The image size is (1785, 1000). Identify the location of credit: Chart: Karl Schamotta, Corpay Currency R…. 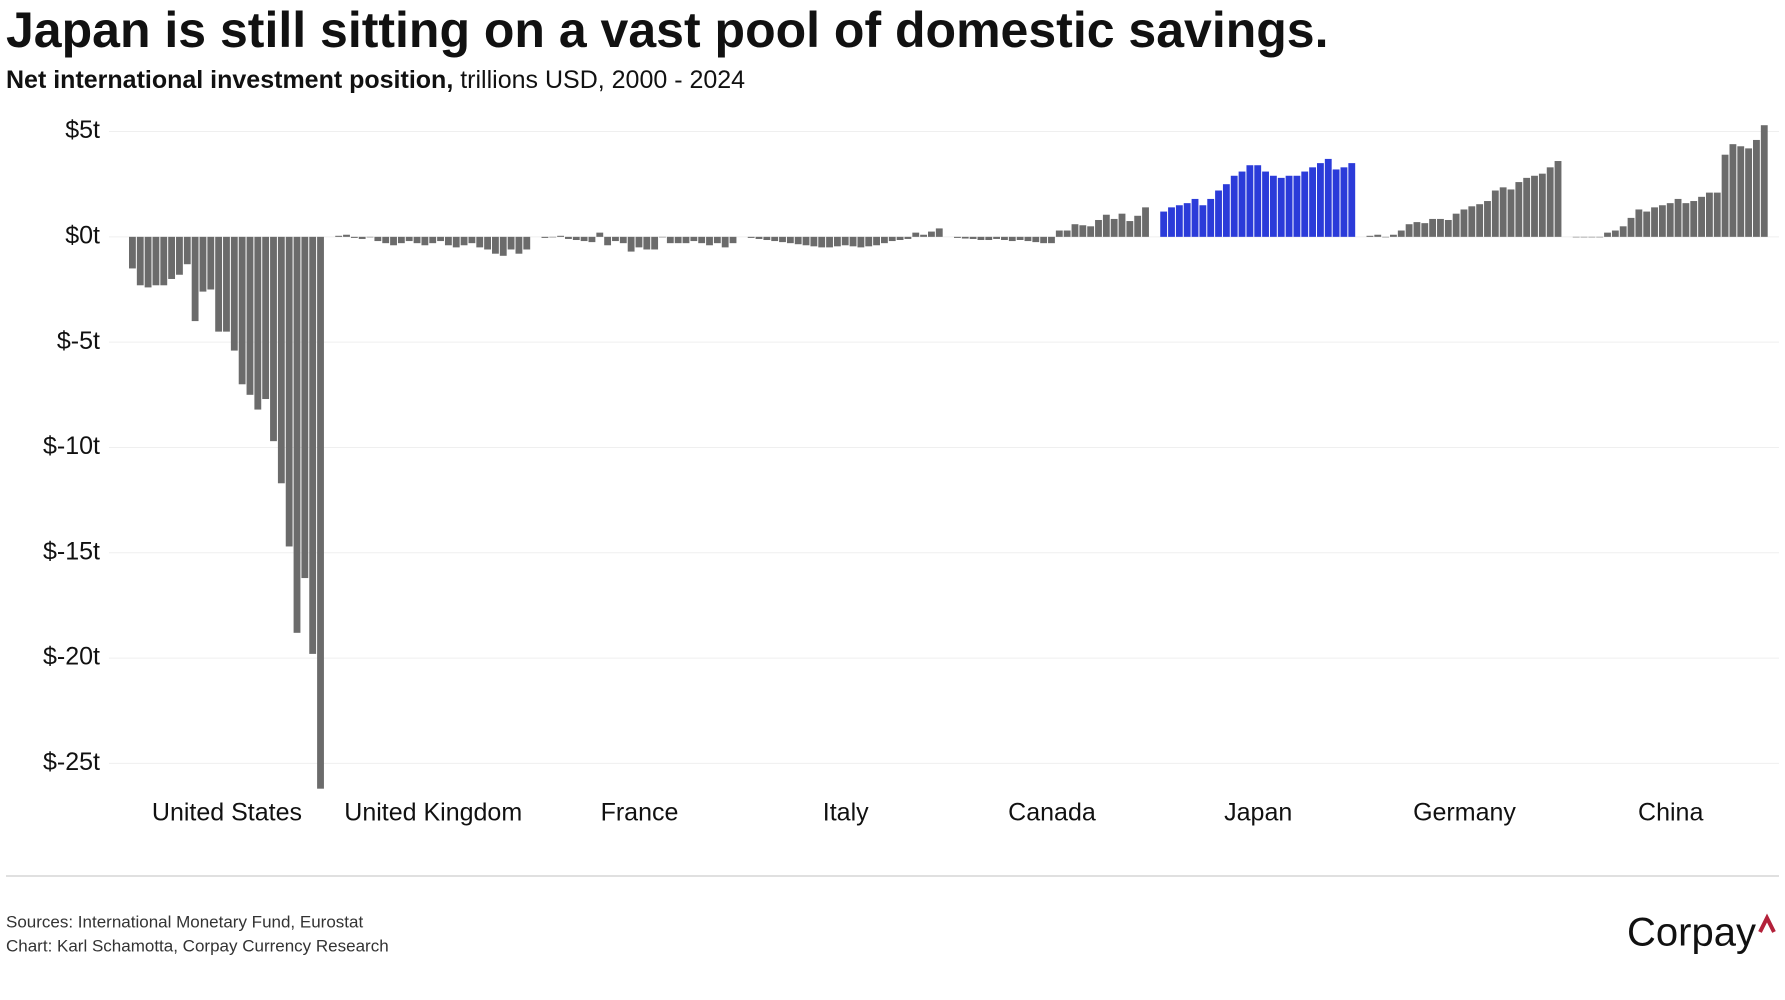
(197, 945).